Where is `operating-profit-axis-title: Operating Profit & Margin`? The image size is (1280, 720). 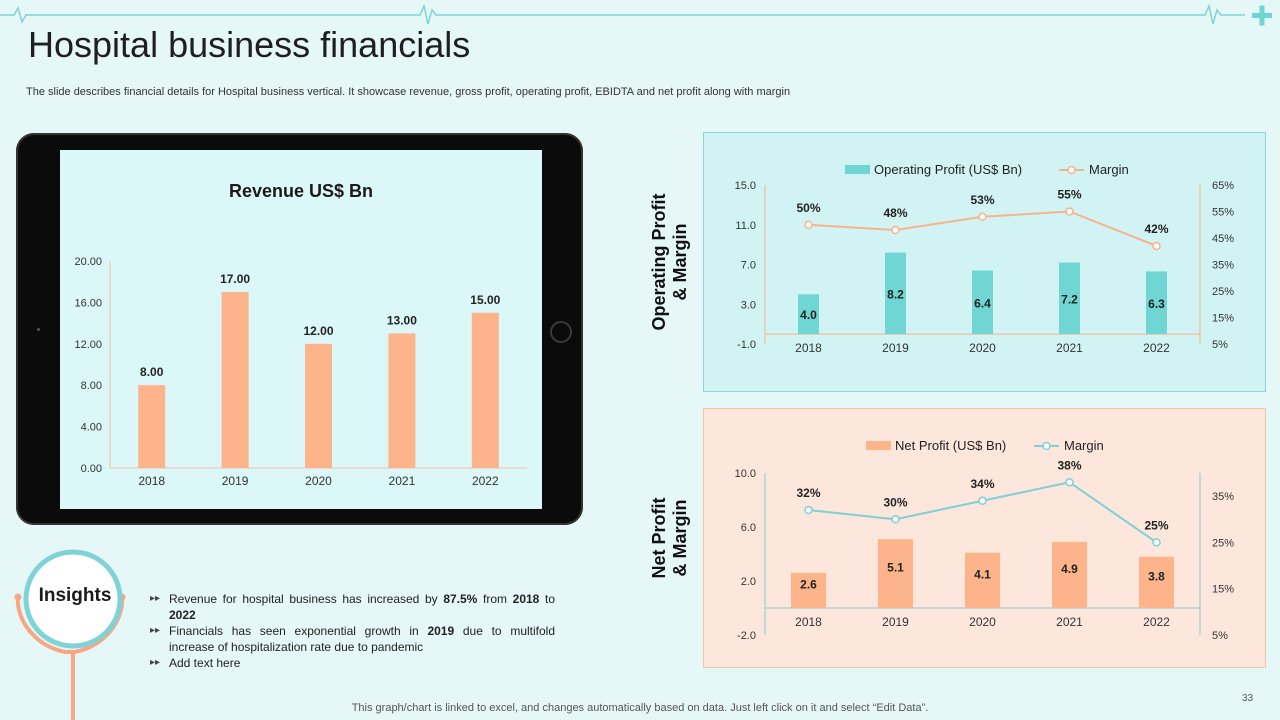 operating-profit-axis-title: Operating Profit & Margin is located at coordinates (671, 262).